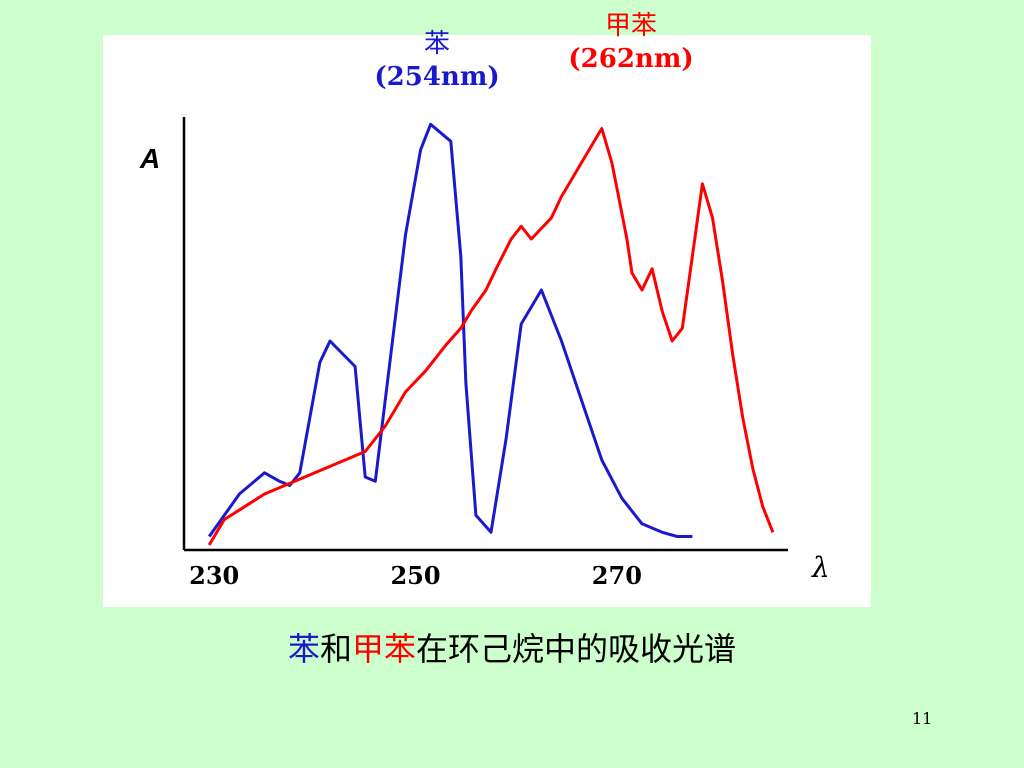  What do you see at coordinates (631, 42) in the screenshot?
I see `toluene-peak-label: 甲苯 (262nm)` at bounding box center [631, 42].